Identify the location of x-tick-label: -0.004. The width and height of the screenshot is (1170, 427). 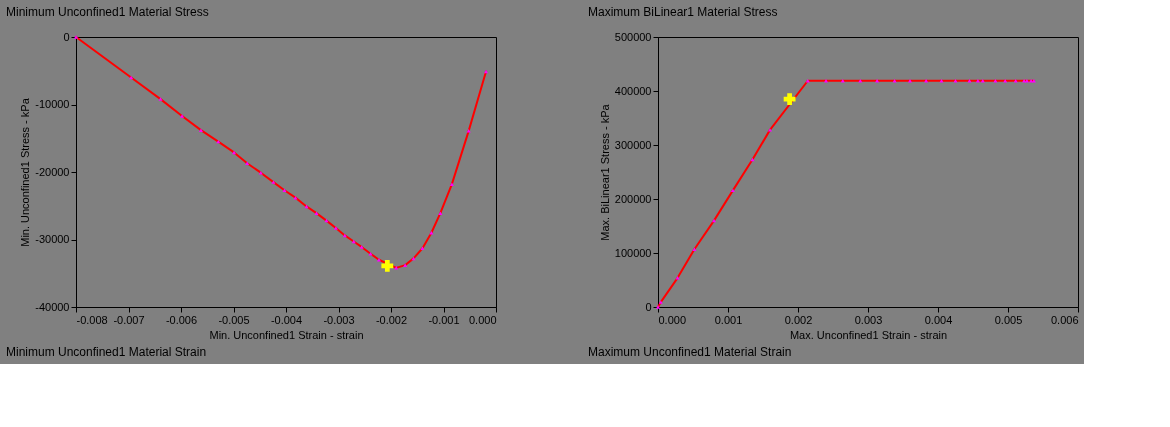
(286, 319).